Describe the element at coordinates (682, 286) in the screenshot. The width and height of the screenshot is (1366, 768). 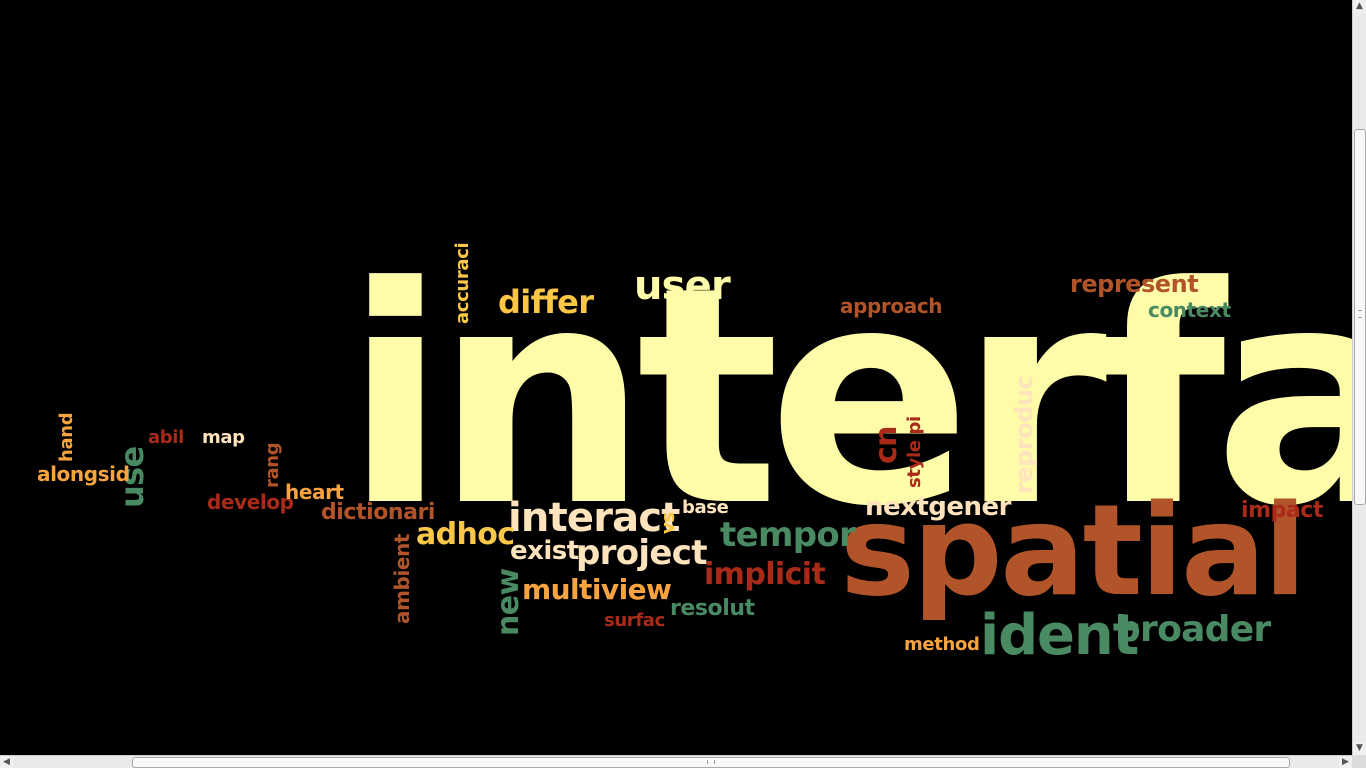
I see `word-user: user` at that location.